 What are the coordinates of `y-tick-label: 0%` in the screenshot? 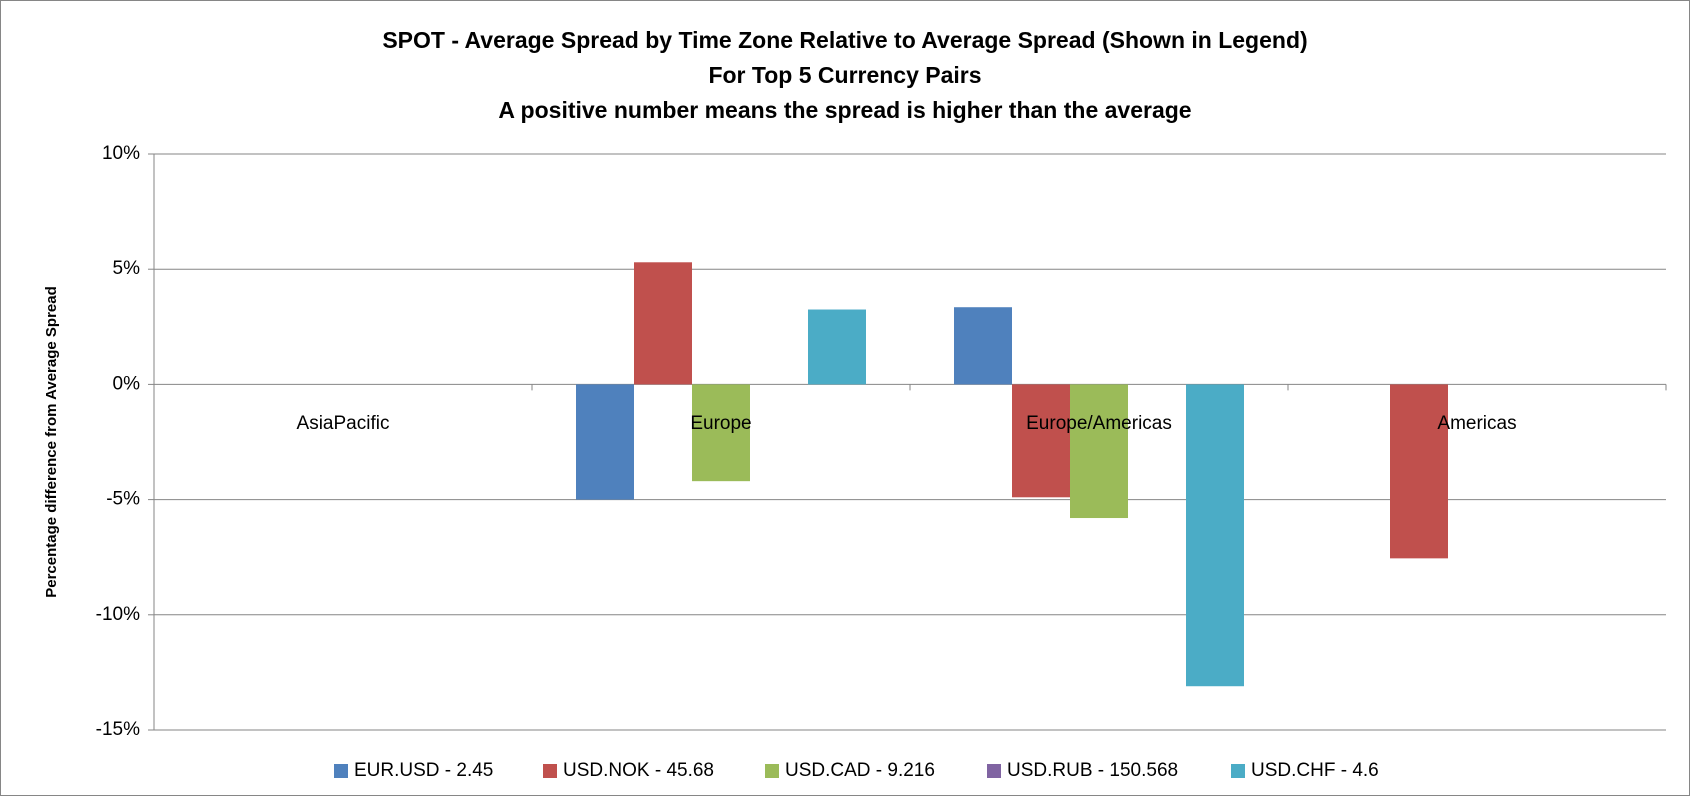 It's located at (127, 383).